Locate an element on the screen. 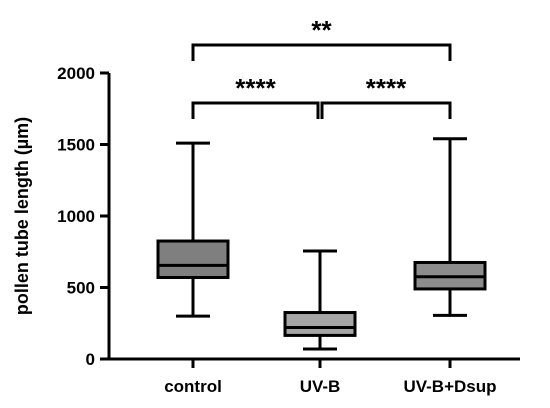 This screenshot has width=550, height=408. y-tick-label: 0 is located at coordinates (90, 359).